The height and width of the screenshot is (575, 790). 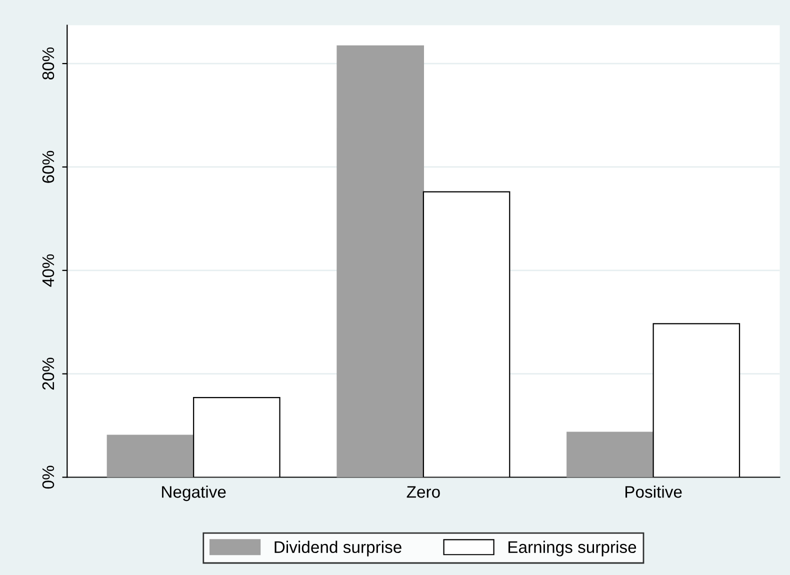 What do you see at coordinates (423, 492) in the screenshot?
I see `x-tick-label: Zero` at bounding box center [423, 492].